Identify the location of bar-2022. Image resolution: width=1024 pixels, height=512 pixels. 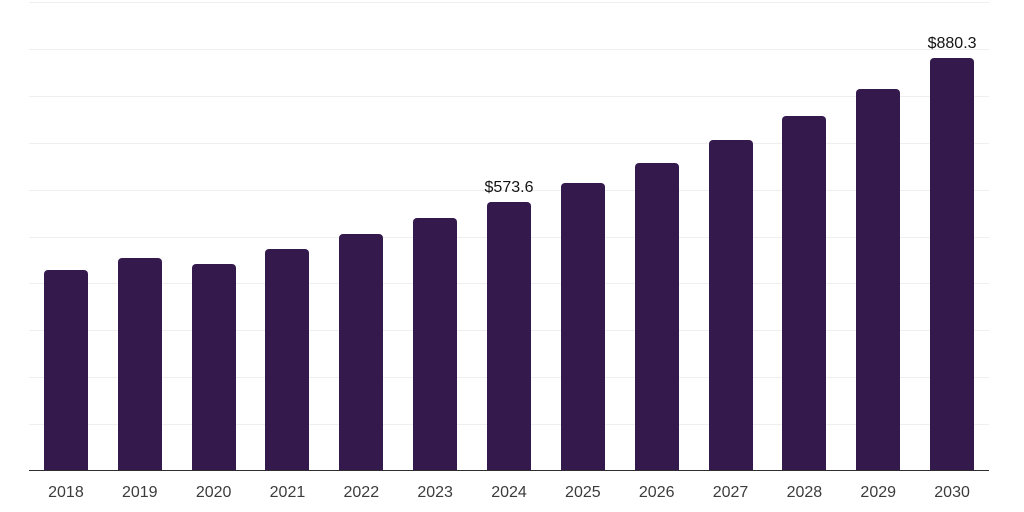
(361, 352).